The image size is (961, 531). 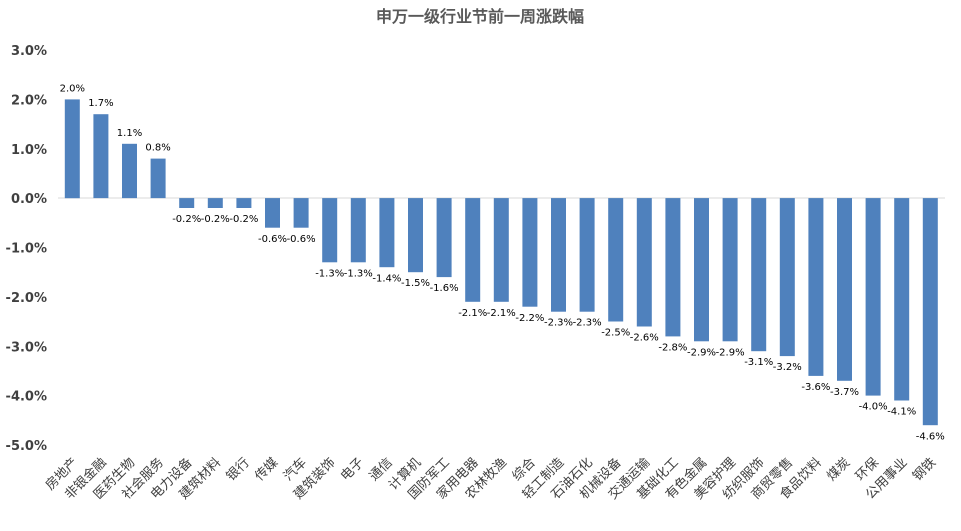 What do you see at coordinates (26, 397) in the screenshot?
I see `y-tick-label: -4.0%` at bounding box center [26, 397].